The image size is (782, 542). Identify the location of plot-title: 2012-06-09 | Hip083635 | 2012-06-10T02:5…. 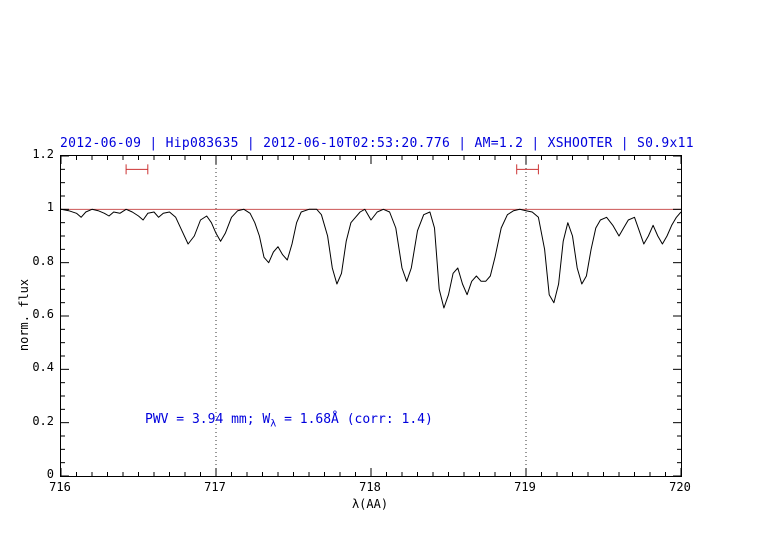
(377, 143).